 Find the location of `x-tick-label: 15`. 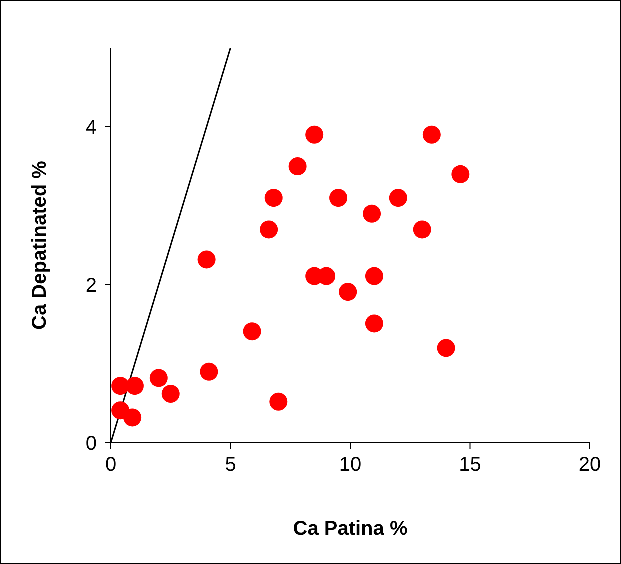

x-tick-label: 15 is located at coordinates (470, 465).